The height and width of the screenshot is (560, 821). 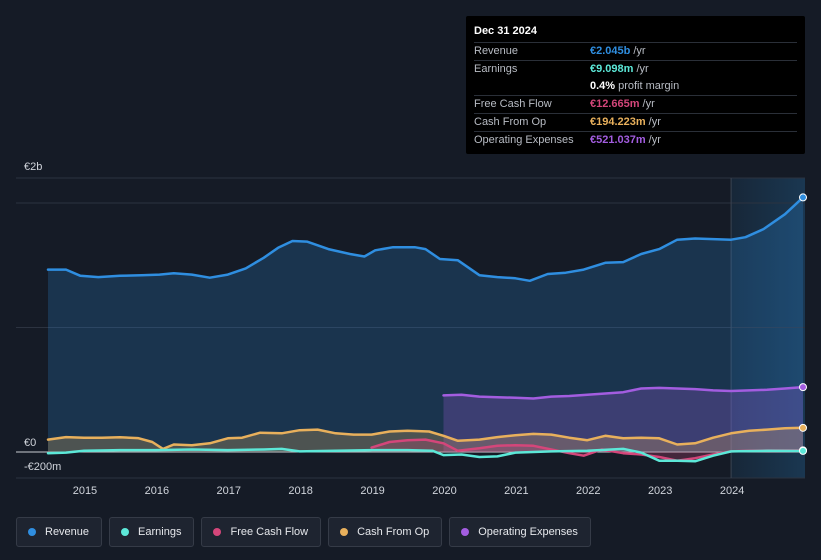 What do you see at coordinates (160, 532) in the screenshot?
I see `legend-label: Earnings` at bounding box center [160, 532].